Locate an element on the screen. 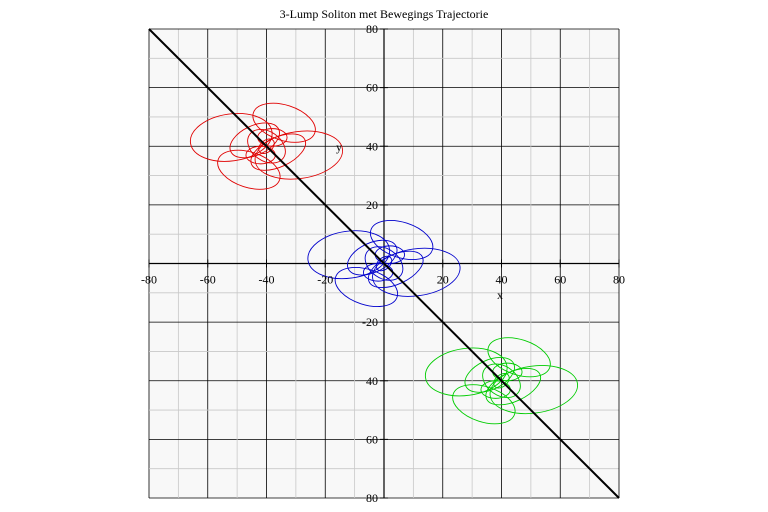 This screenshot has width=768, height=512. x-tick-label: -80 is located at coordinates (149, 280).